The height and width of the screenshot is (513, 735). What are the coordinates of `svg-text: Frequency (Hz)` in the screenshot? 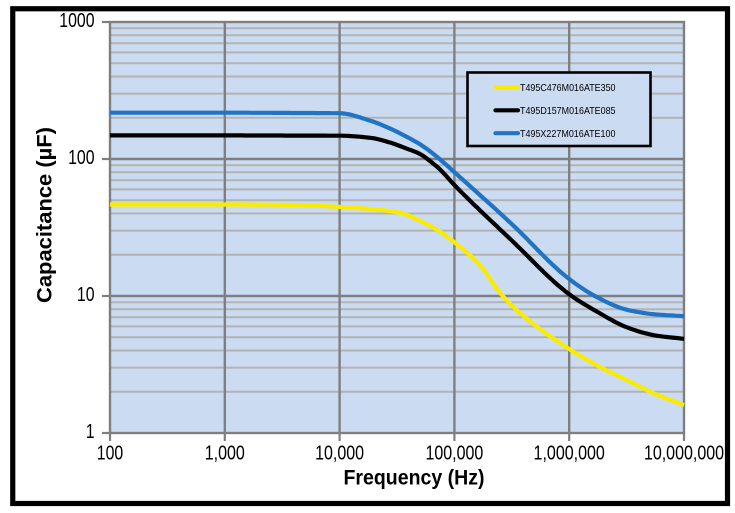 It's located at (414, 478).